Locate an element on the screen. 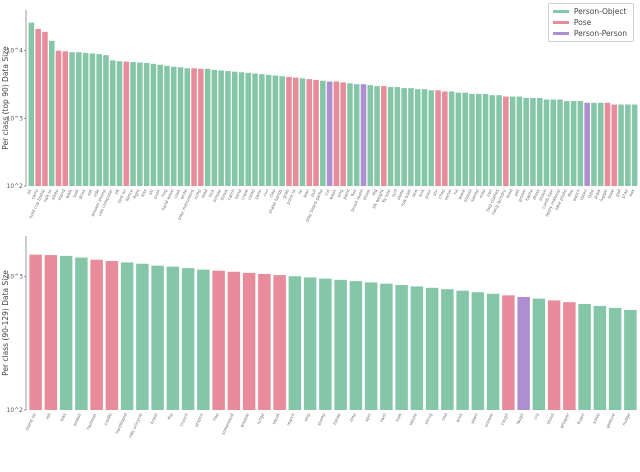 The image size is (640, 472). x-tick-label: bathe is located at coordinates (529, 194).